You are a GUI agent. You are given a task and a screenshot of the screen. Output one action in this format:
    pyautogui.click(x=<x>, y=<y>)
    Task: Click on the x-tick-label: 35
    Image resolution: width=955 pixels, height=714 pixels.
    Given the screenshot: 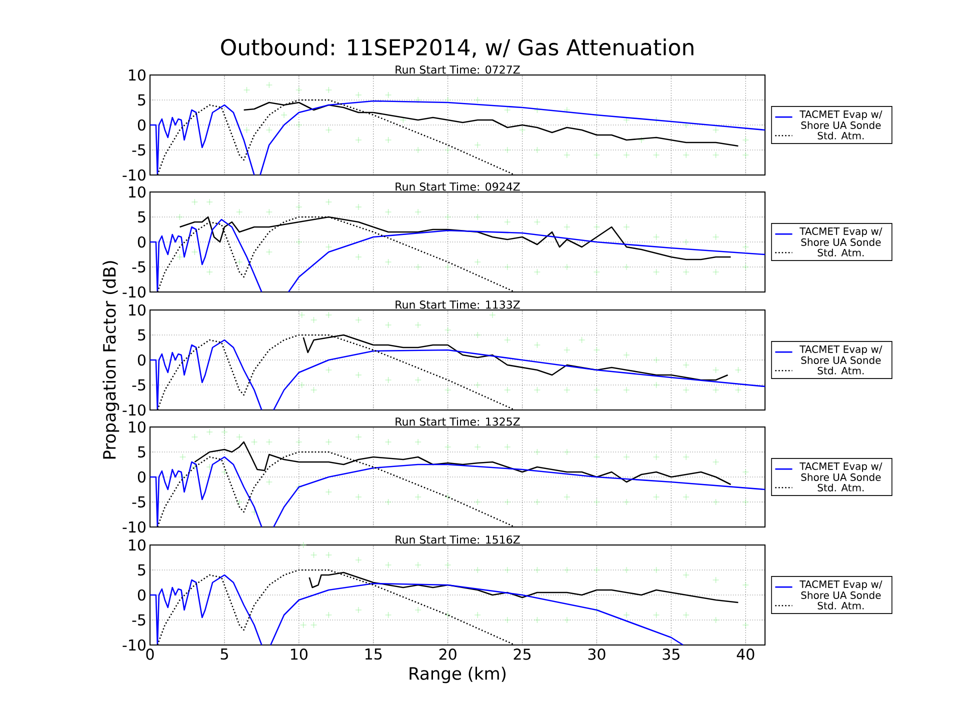 What is the action you would take?
    pyautogui.click(x=671, y=654)
    